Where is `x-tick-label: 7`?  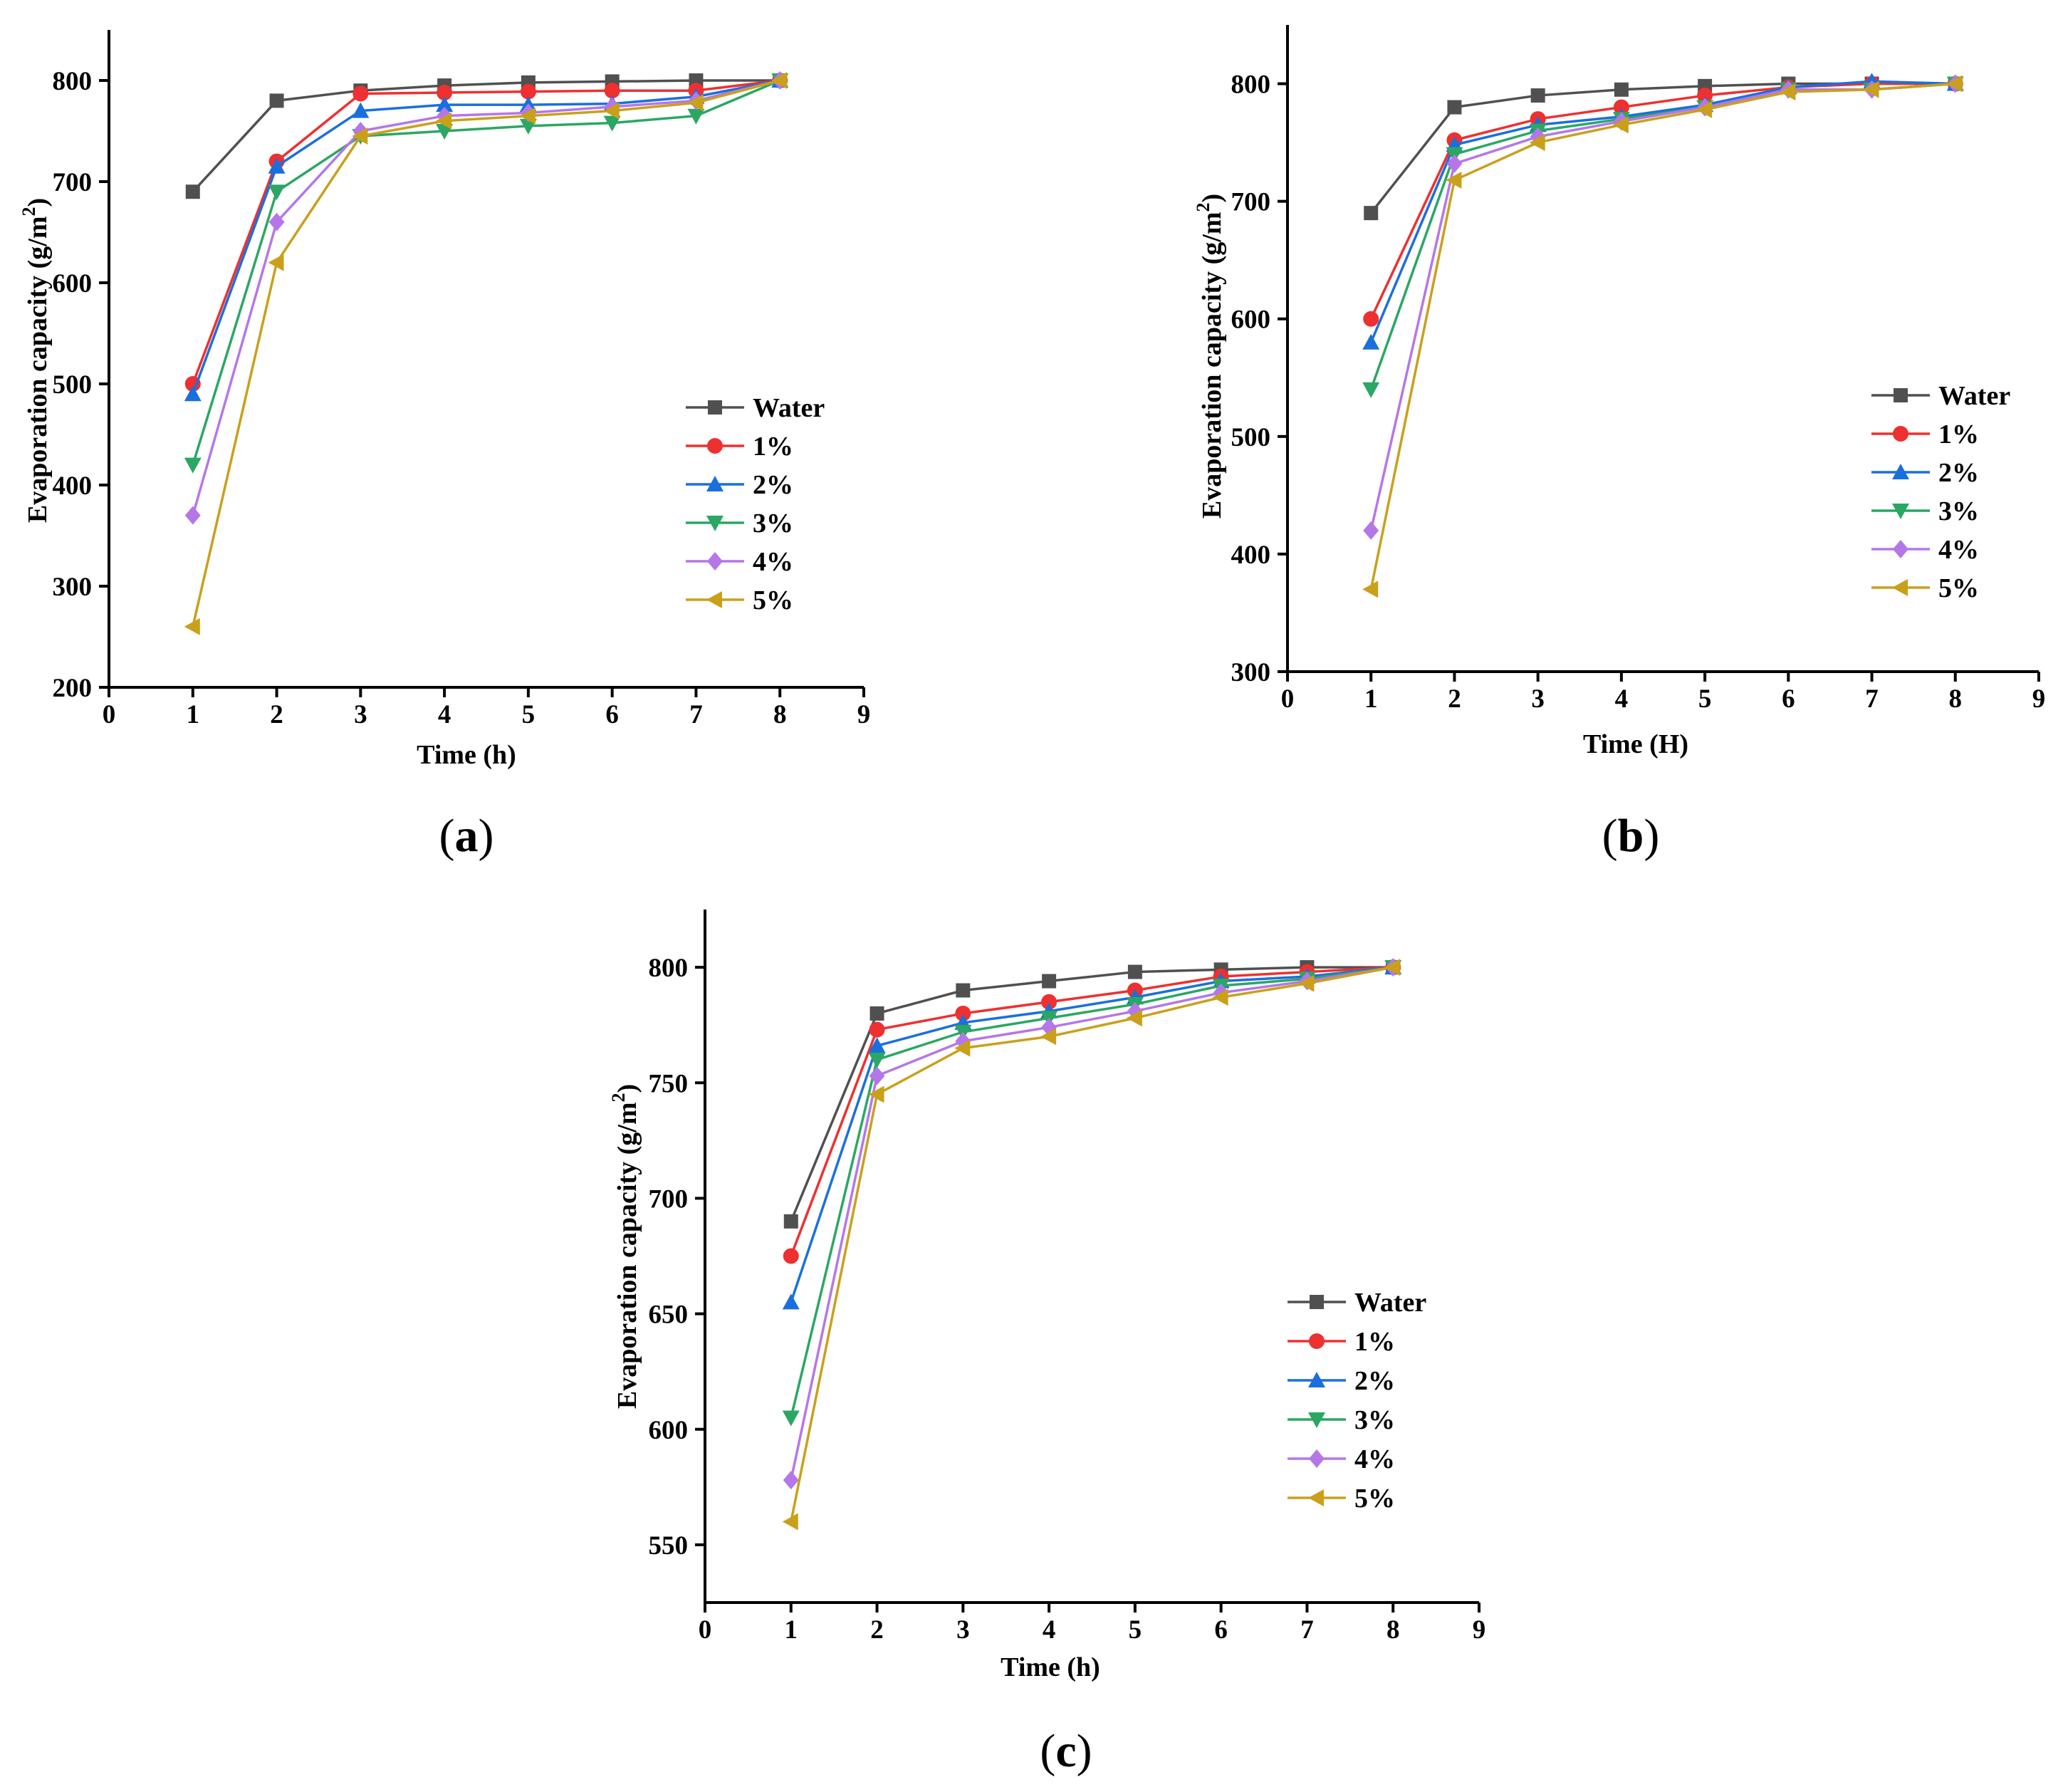
x-tick-label: 7 is located at coordinates (1872, 699).